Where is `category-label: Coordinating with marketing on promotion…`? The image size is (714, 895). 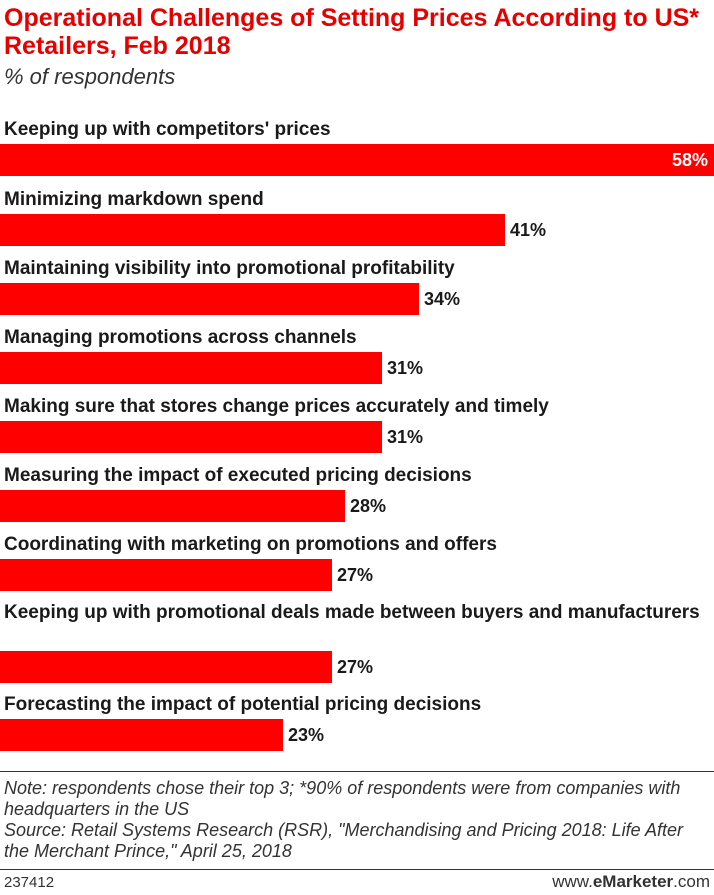 category-label: Coordinating with marketing on promotion… is located at coordinates (250, 544).